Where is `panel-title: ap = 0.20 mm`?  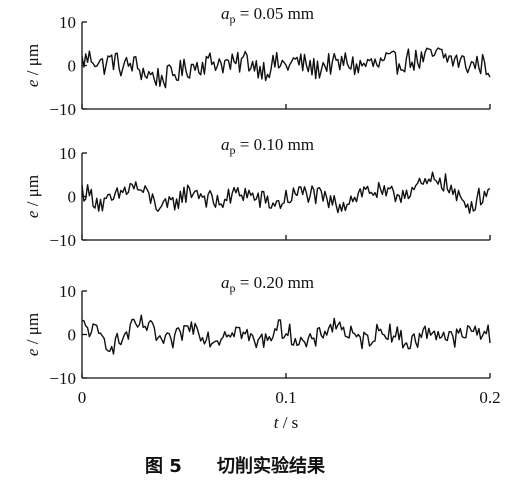 panel-title: ap = 0.20 mm is located at coordinates (267, 284).